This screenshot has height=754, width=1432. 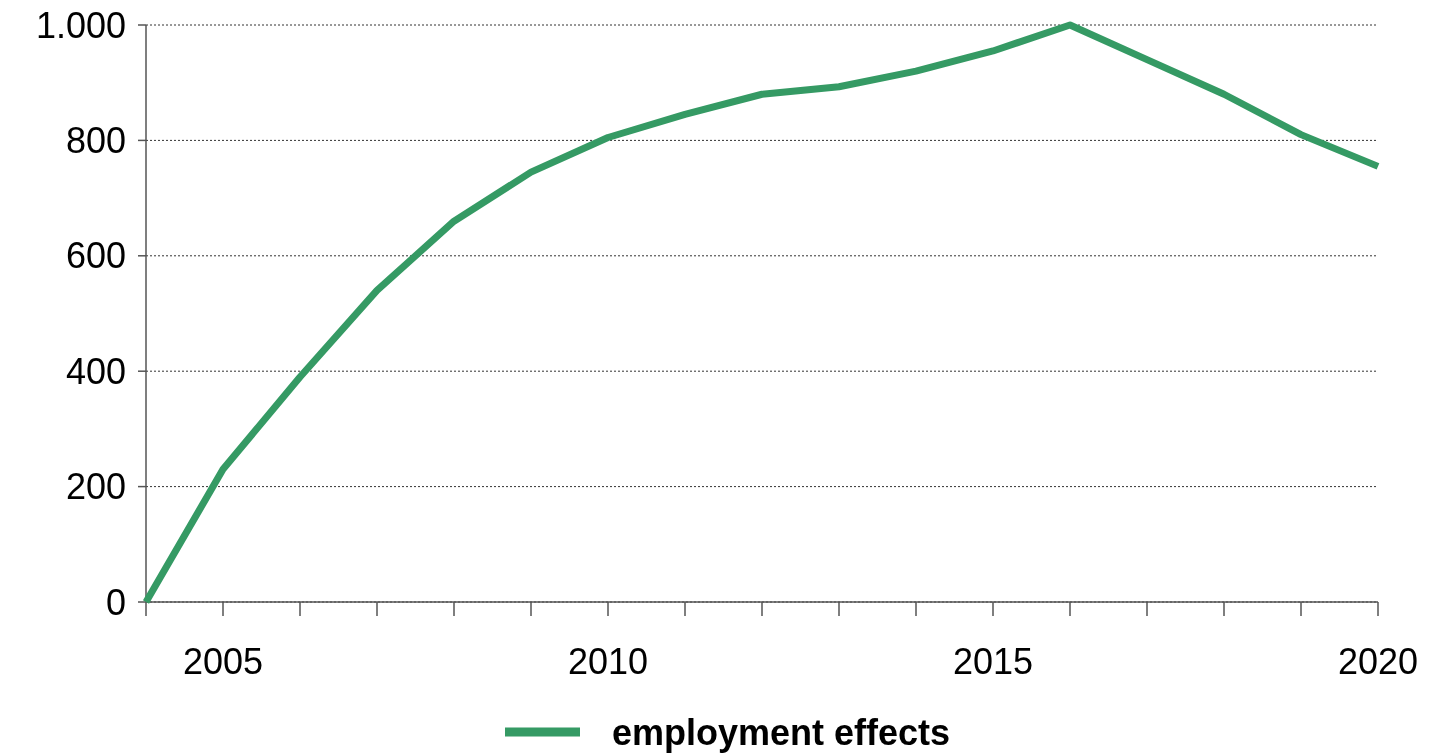 I want to click on x-tick-label: 2020, so click(x=1378, y=661).